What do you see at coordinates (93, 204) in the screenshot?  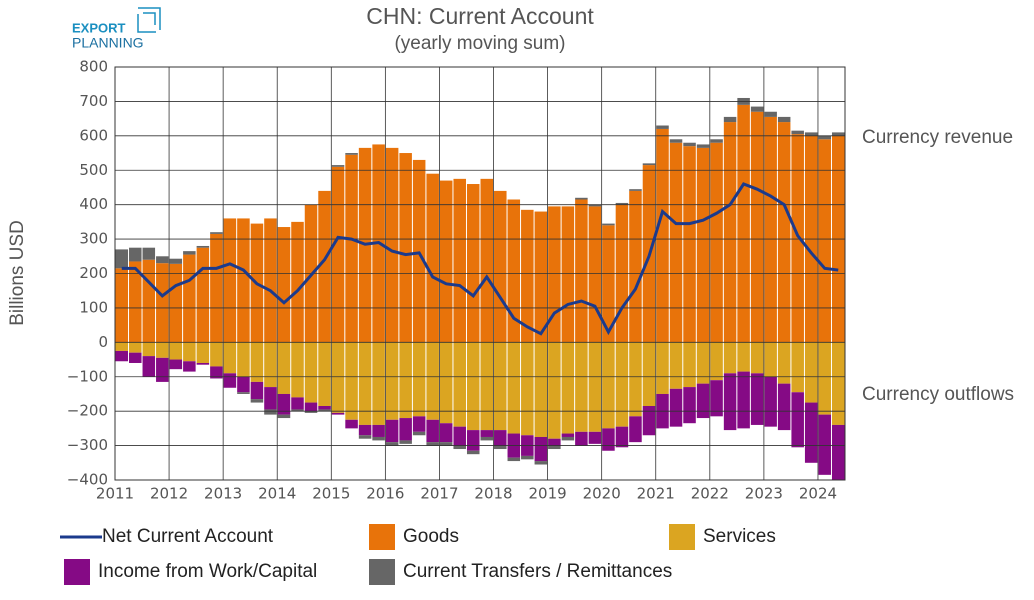 I see `y-tick-label: 400` at bounding box center [93, 204].